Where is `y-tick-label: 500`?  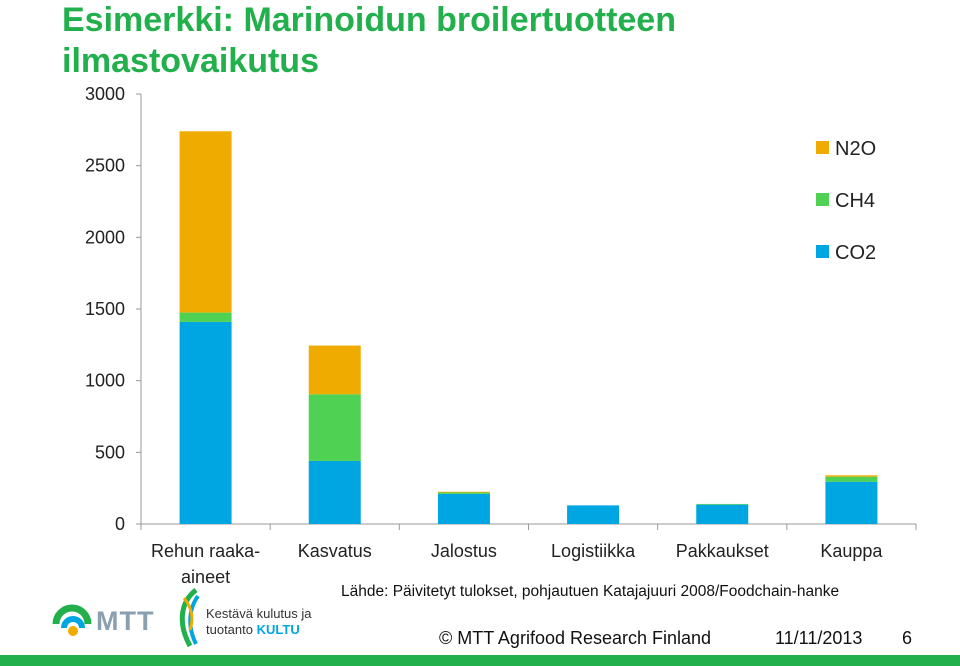
y-tick-label: 500 is located at coordinates (110, 452).